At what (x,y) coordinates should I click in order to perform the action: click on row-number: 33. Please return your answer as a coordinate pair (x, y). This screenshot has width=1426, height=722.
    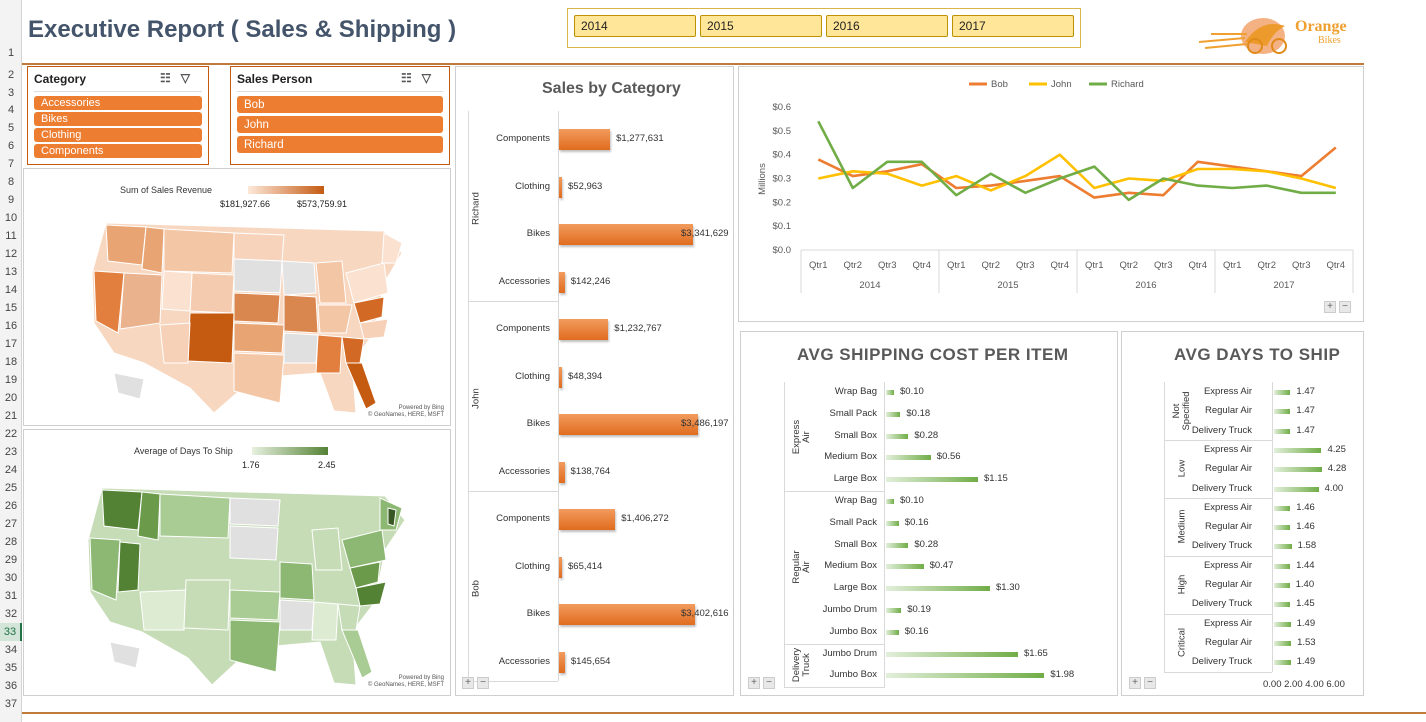
    Looking at the image, I should click on (11, 632).